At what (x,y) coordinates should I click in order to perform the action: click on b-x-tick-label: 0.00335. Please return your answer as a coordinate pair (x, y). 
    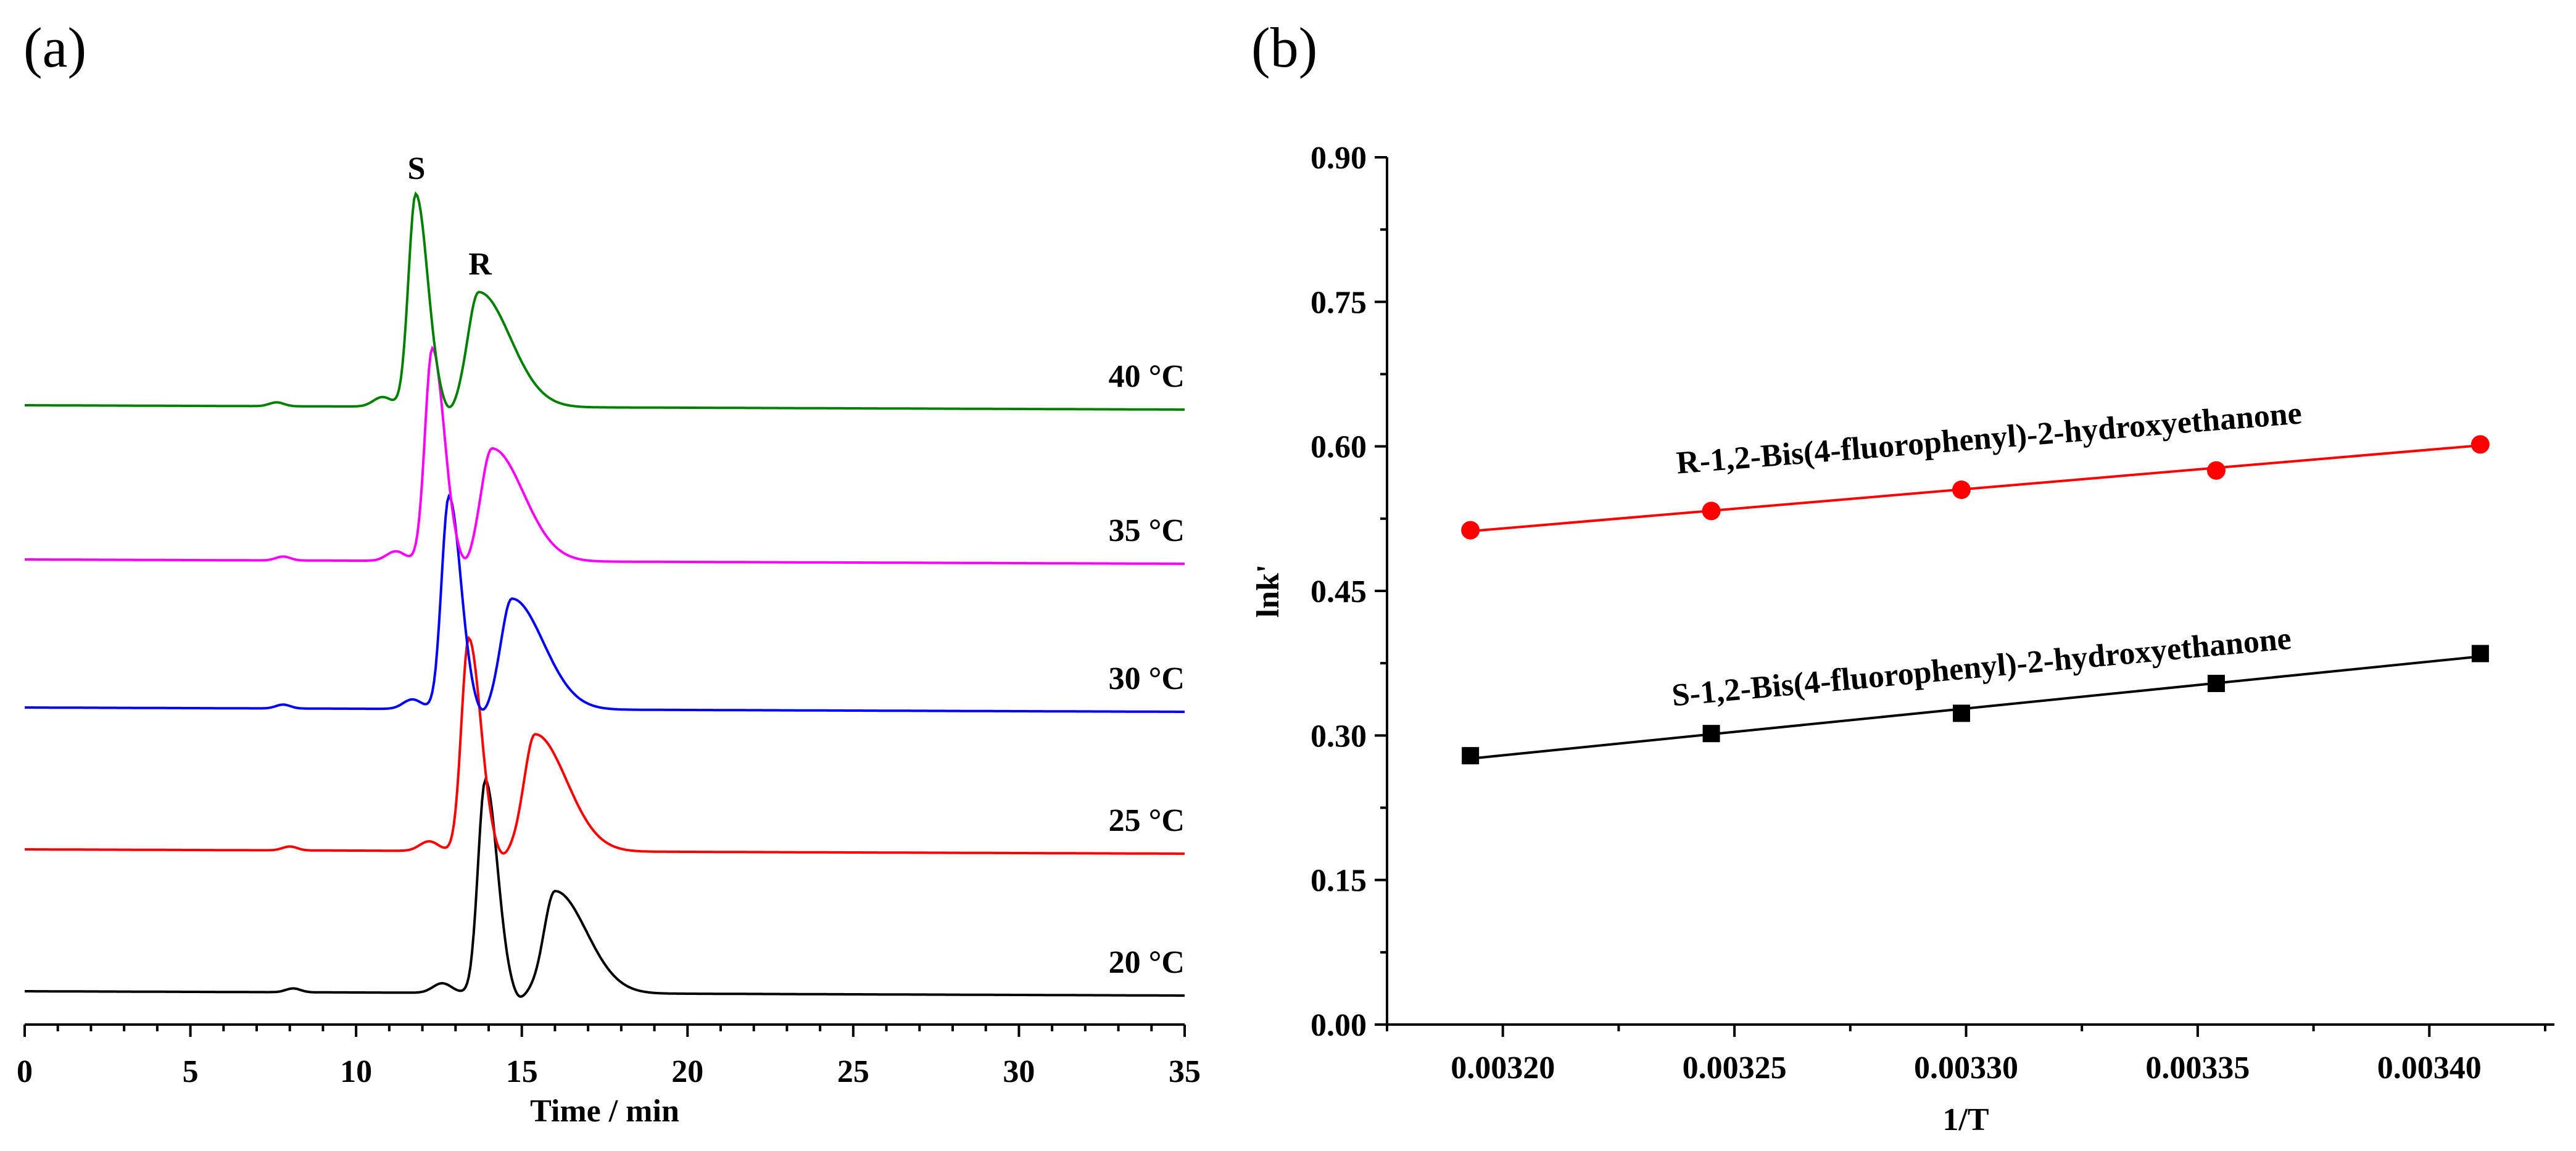
    Looking at the image, I should click on (2197, 1068).